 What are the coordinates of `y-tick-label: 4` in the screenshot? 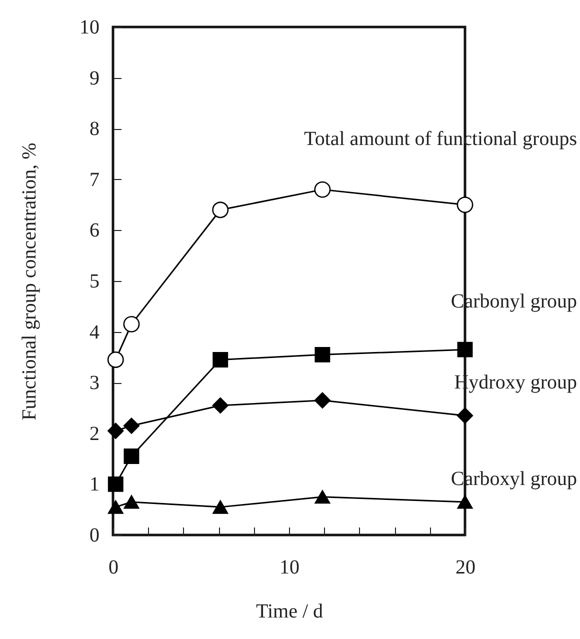 It's located at (95, 332).